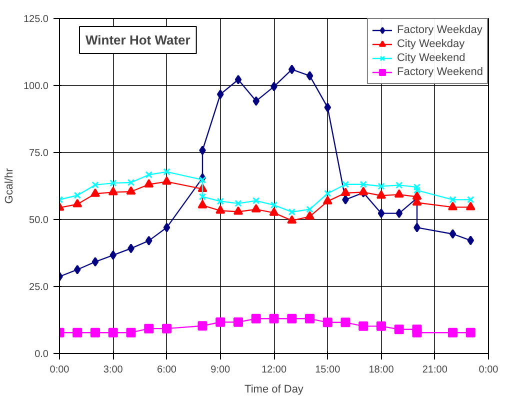 This screenshot has height=402, width=505. Describe the element at coordinates (36, 19) in the screenshot. I see `y-tick-label: 125.0` at that location.